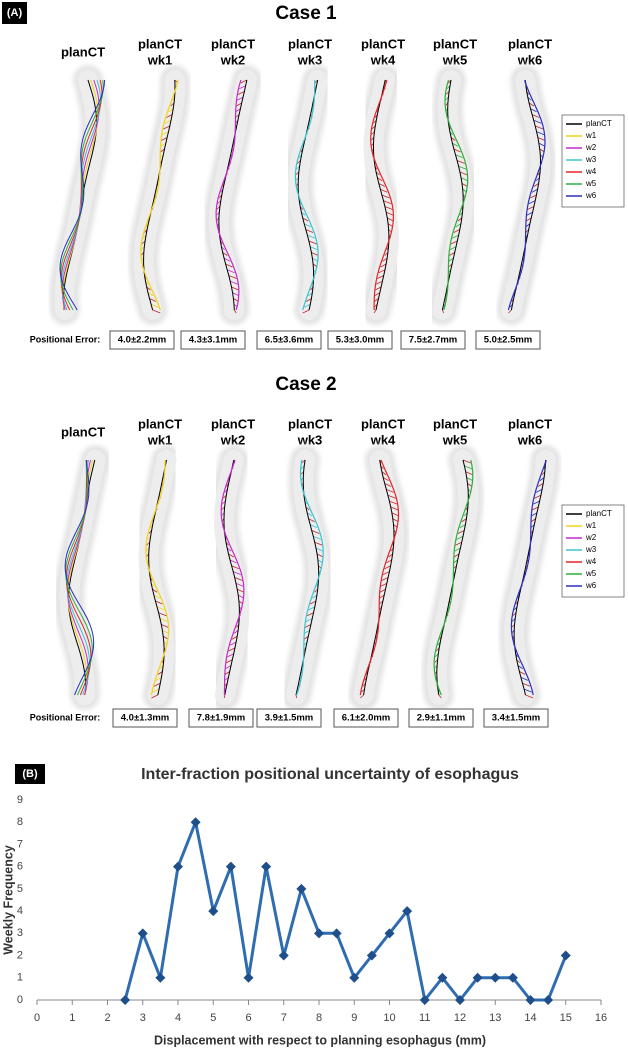  I want to click on case-title: Case 2, so click(305, 384).